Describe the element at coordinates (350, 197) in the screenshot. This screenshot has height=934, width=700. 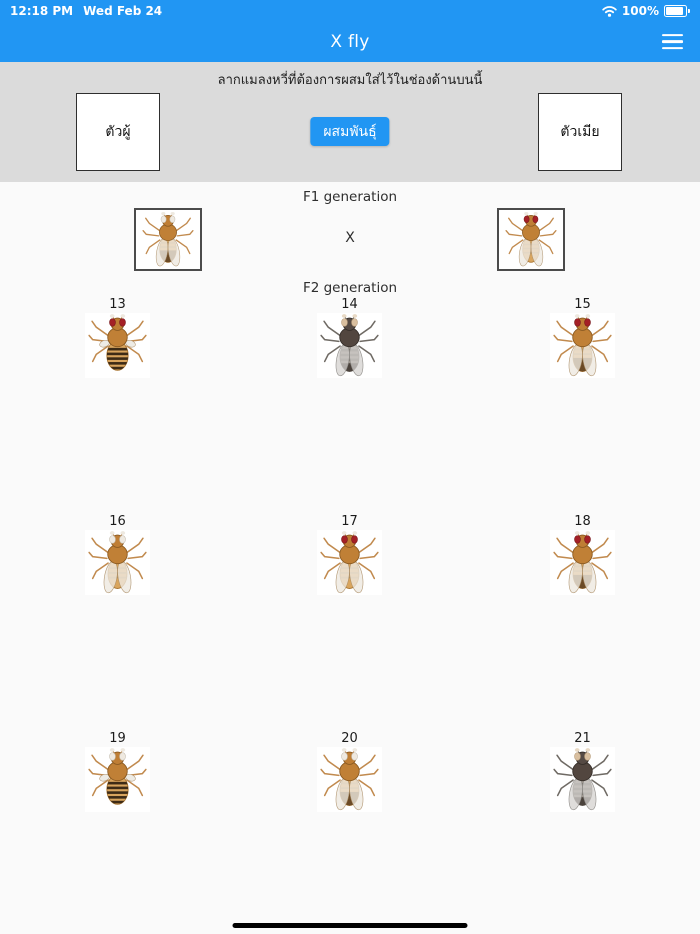
I see `f1-generation-heading: F1 generation` at that location.